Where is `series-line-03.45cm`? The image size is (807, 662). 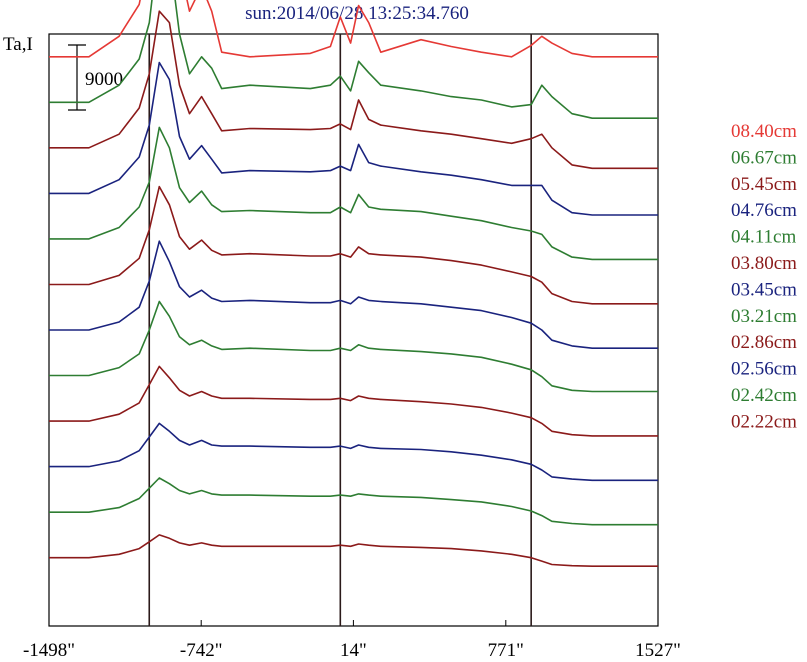
series-line-03.45cm is located at coordinates (353, 295).